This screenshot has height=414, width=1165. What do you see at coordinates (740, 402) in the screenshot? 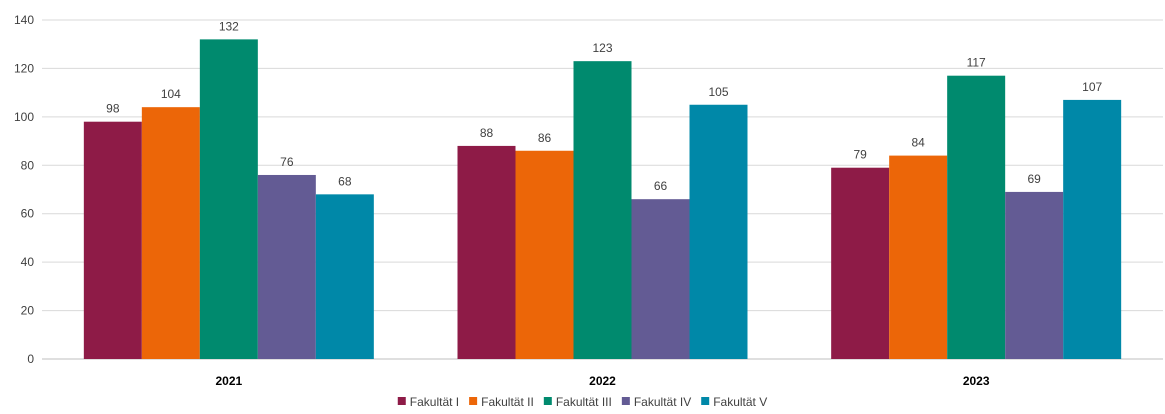
I see `legend-label: Fakultät V` at bounding box center [740, 402].